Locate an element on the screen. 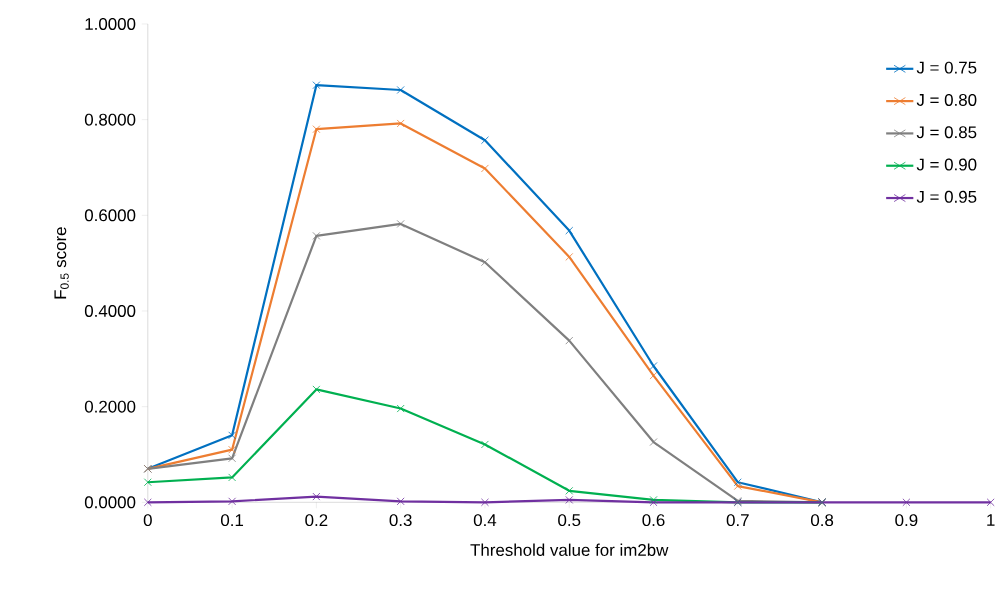 The image size is (1001, 593). legend-label: J = 0.85 is located at coordinates (946, 132).